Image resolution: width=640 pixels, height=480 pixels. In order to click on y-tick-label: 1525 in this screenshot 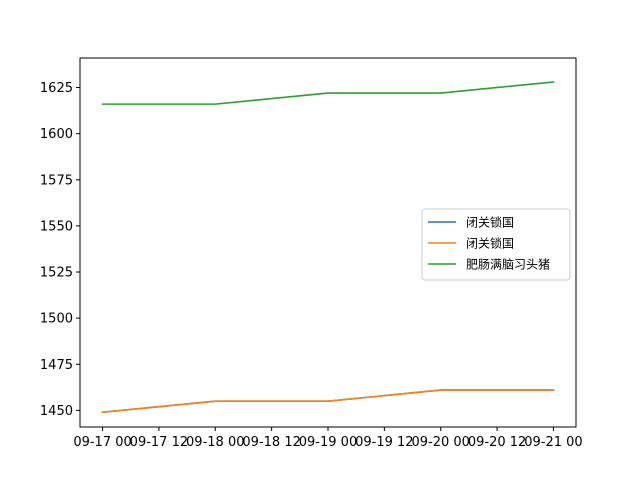, I will do `click(56, 273)`.